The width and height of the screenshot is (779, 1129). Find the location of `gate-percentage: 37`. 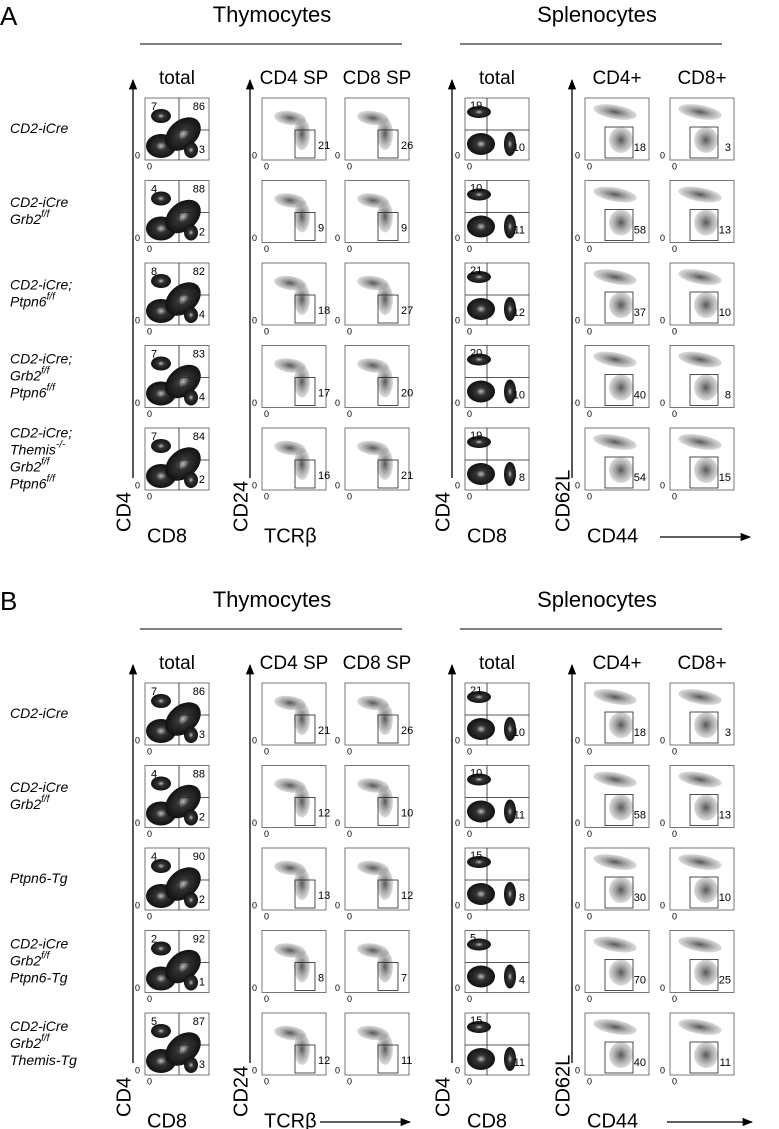

gate-percentage: 37 is located at coordinates (640, 313).